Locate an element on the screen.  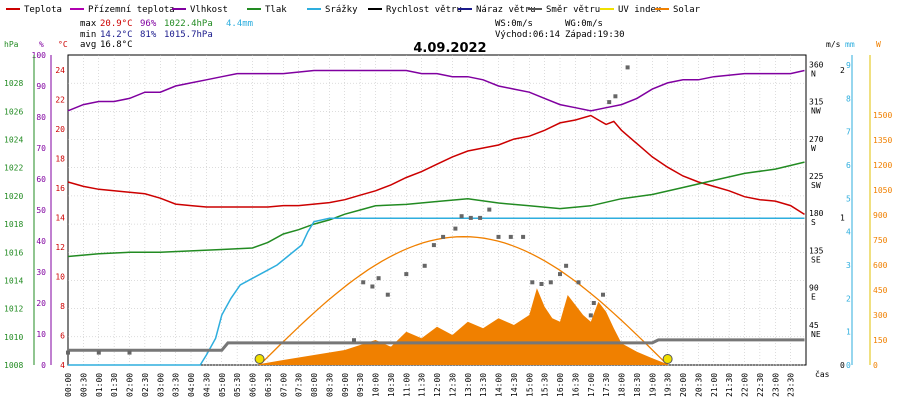
tick-w: 1350 is located at coordinates (882, 140).